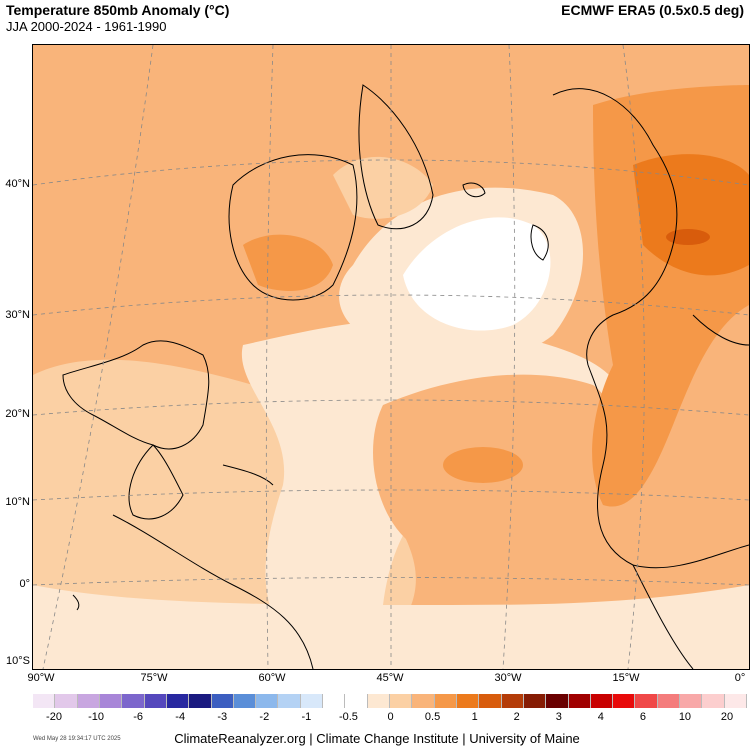  What do you see at coordinates (626, 678) in the screenshot?
I see `lon-label-15w: 15°W` at bounding box center [626, 678].